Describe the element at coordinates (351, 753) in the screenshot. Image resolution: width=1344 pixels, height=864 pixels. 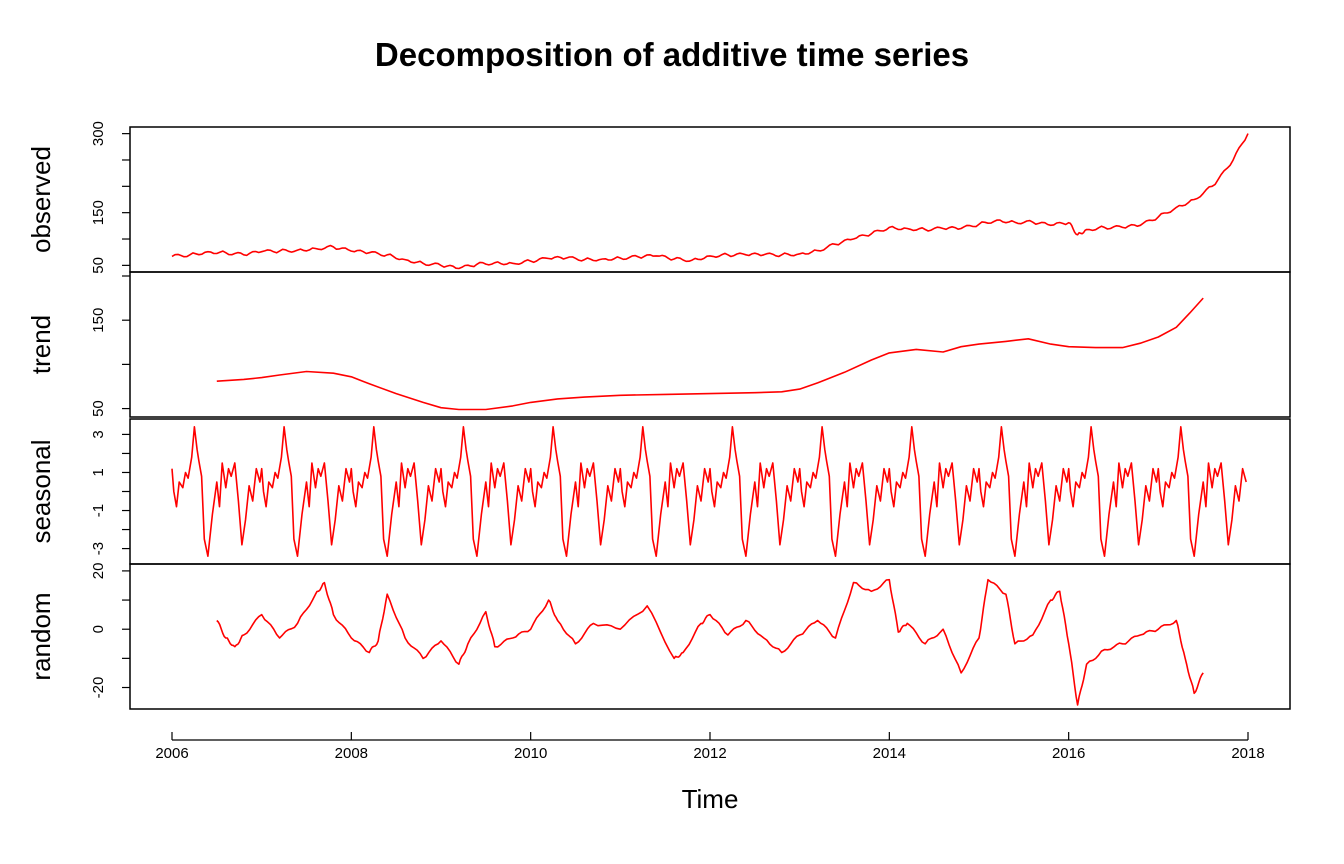
I see `xtick-label: 2008` at that location.